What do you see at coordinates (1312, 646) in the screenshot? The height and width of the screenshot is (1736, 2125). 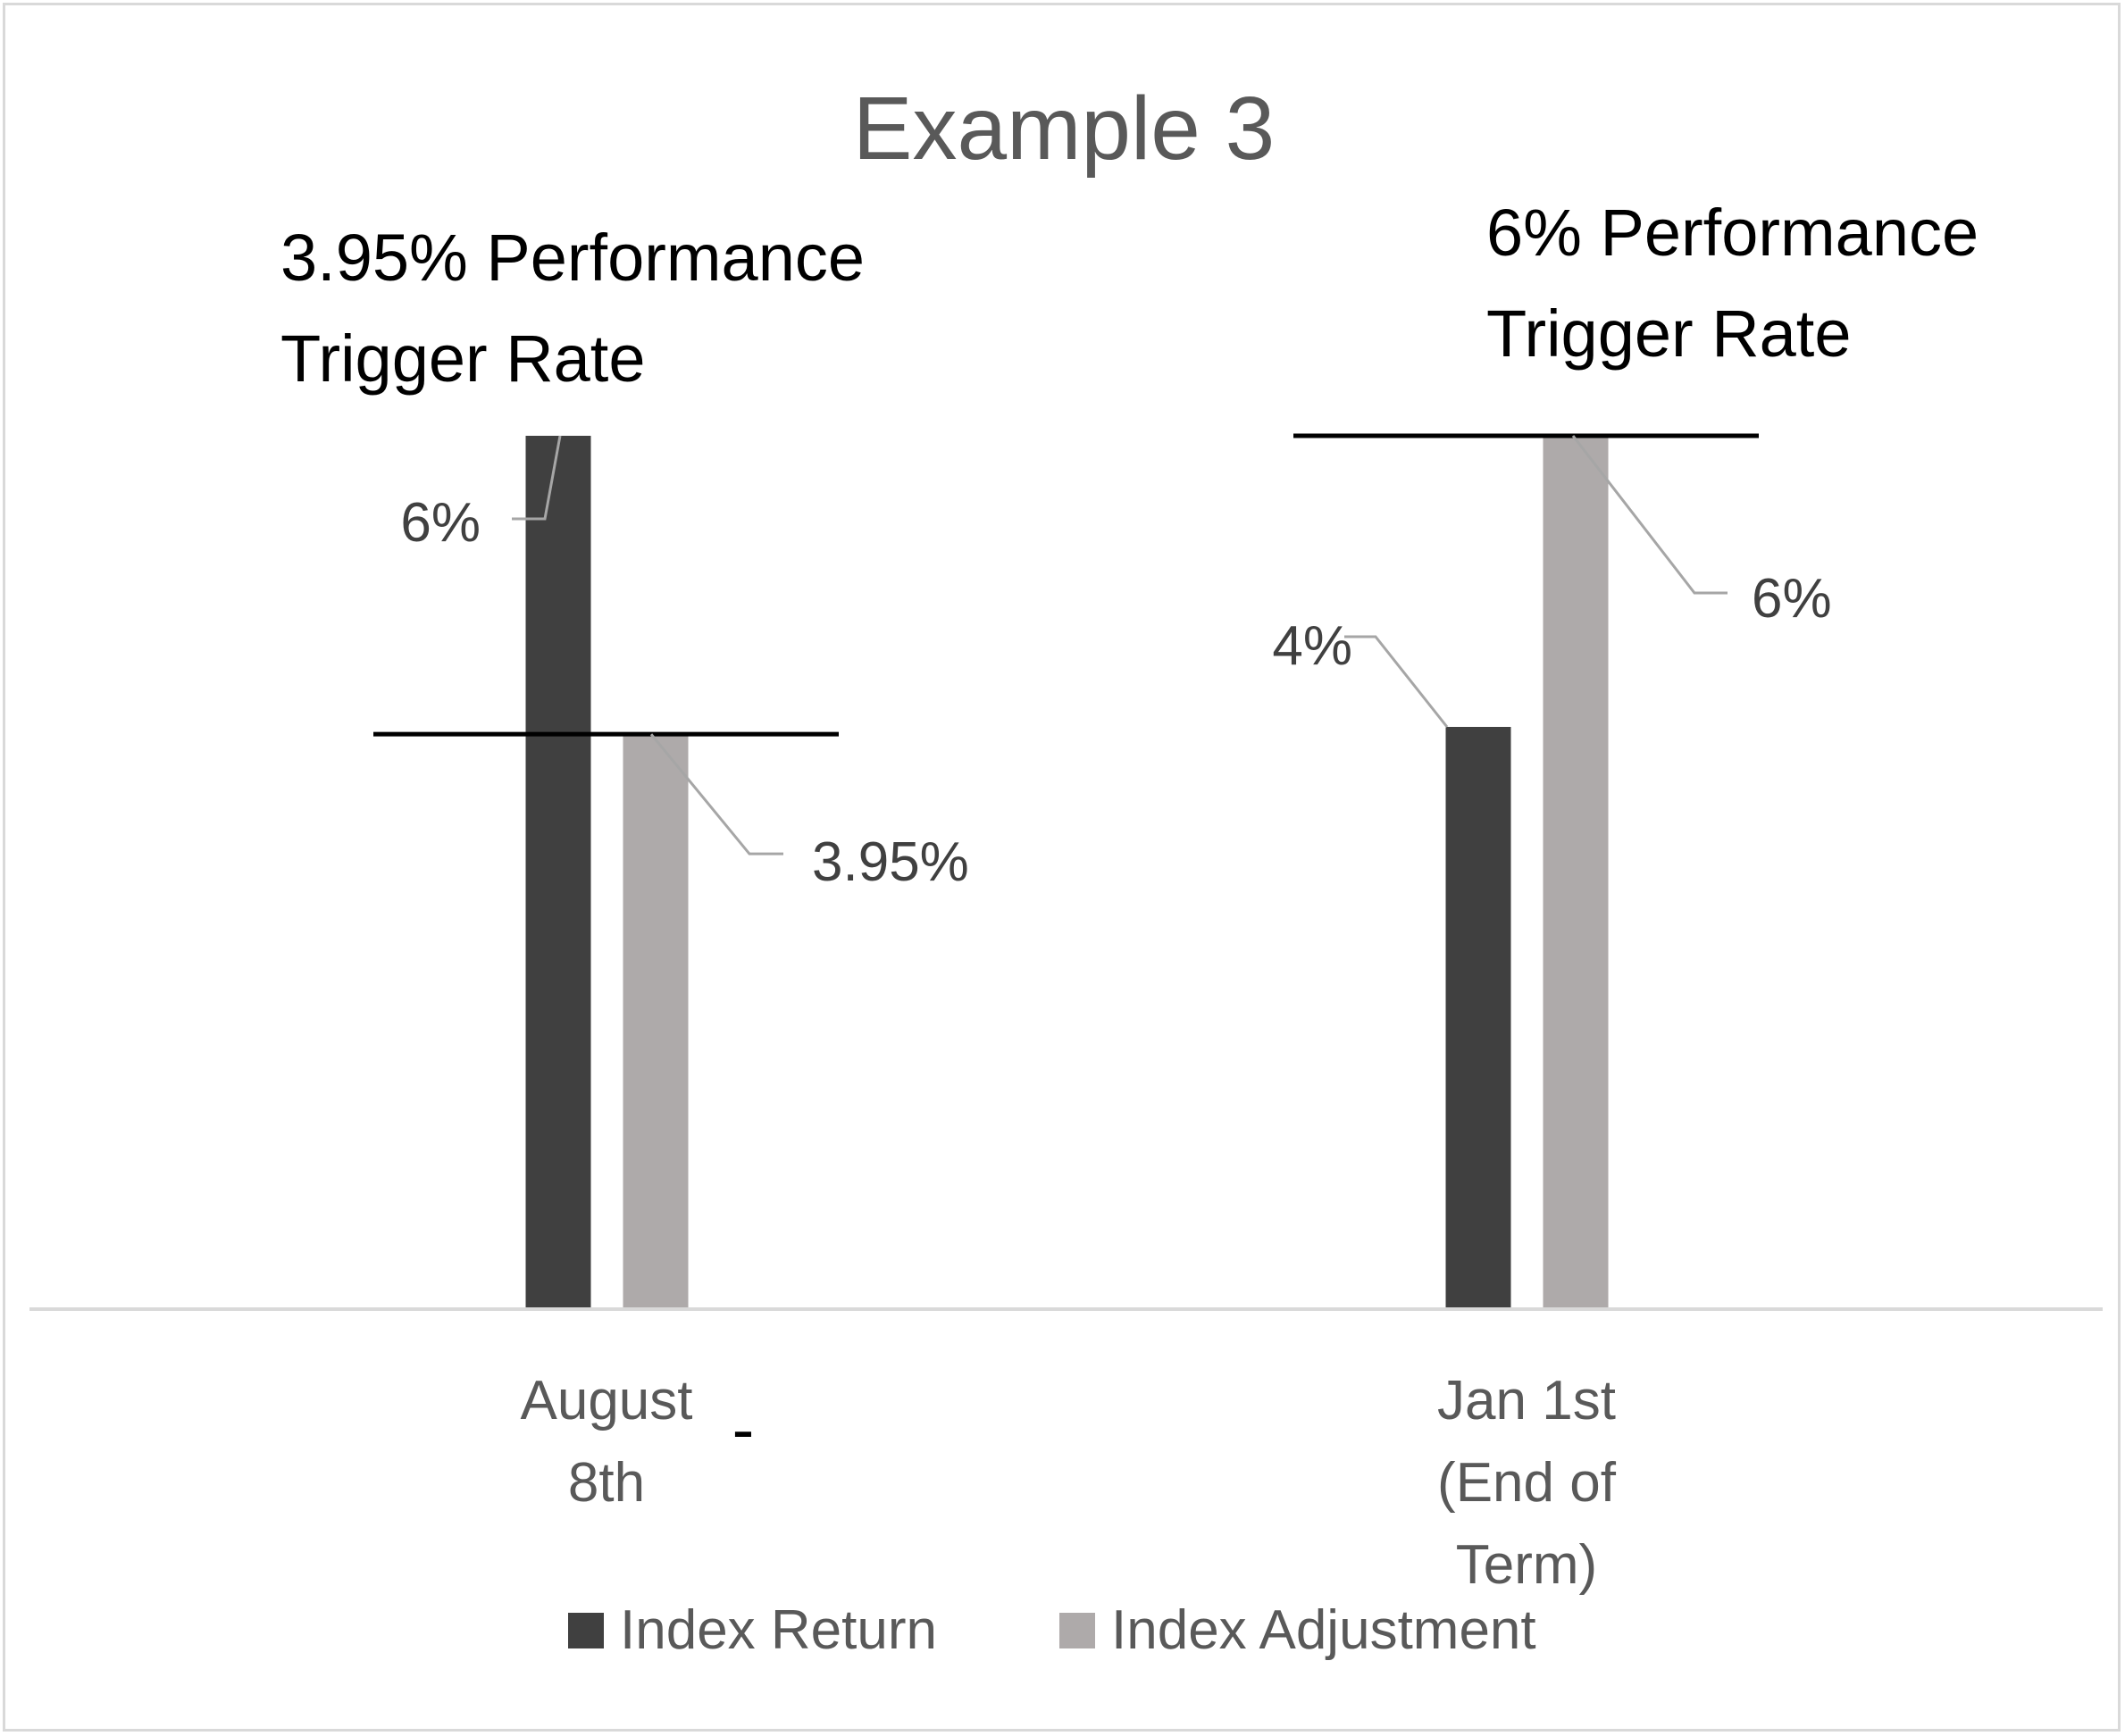 I see `data-label-0-1: 4%` at bounding box center [1312, 646].